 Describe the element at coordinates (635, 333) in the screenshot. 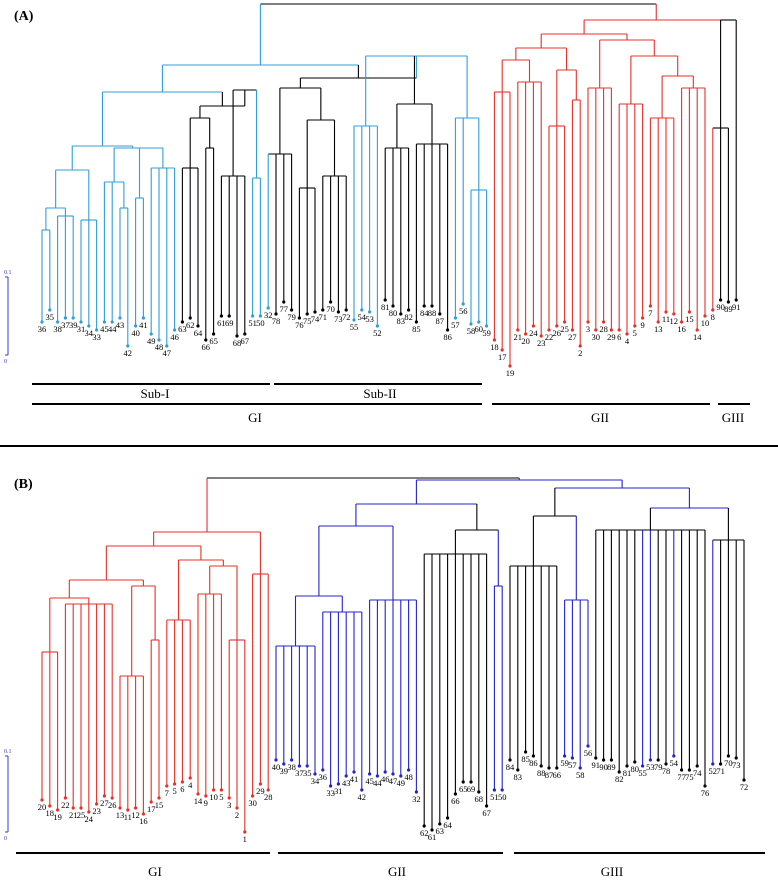

I see `leaf-label-panelA-76: 5` at that location.